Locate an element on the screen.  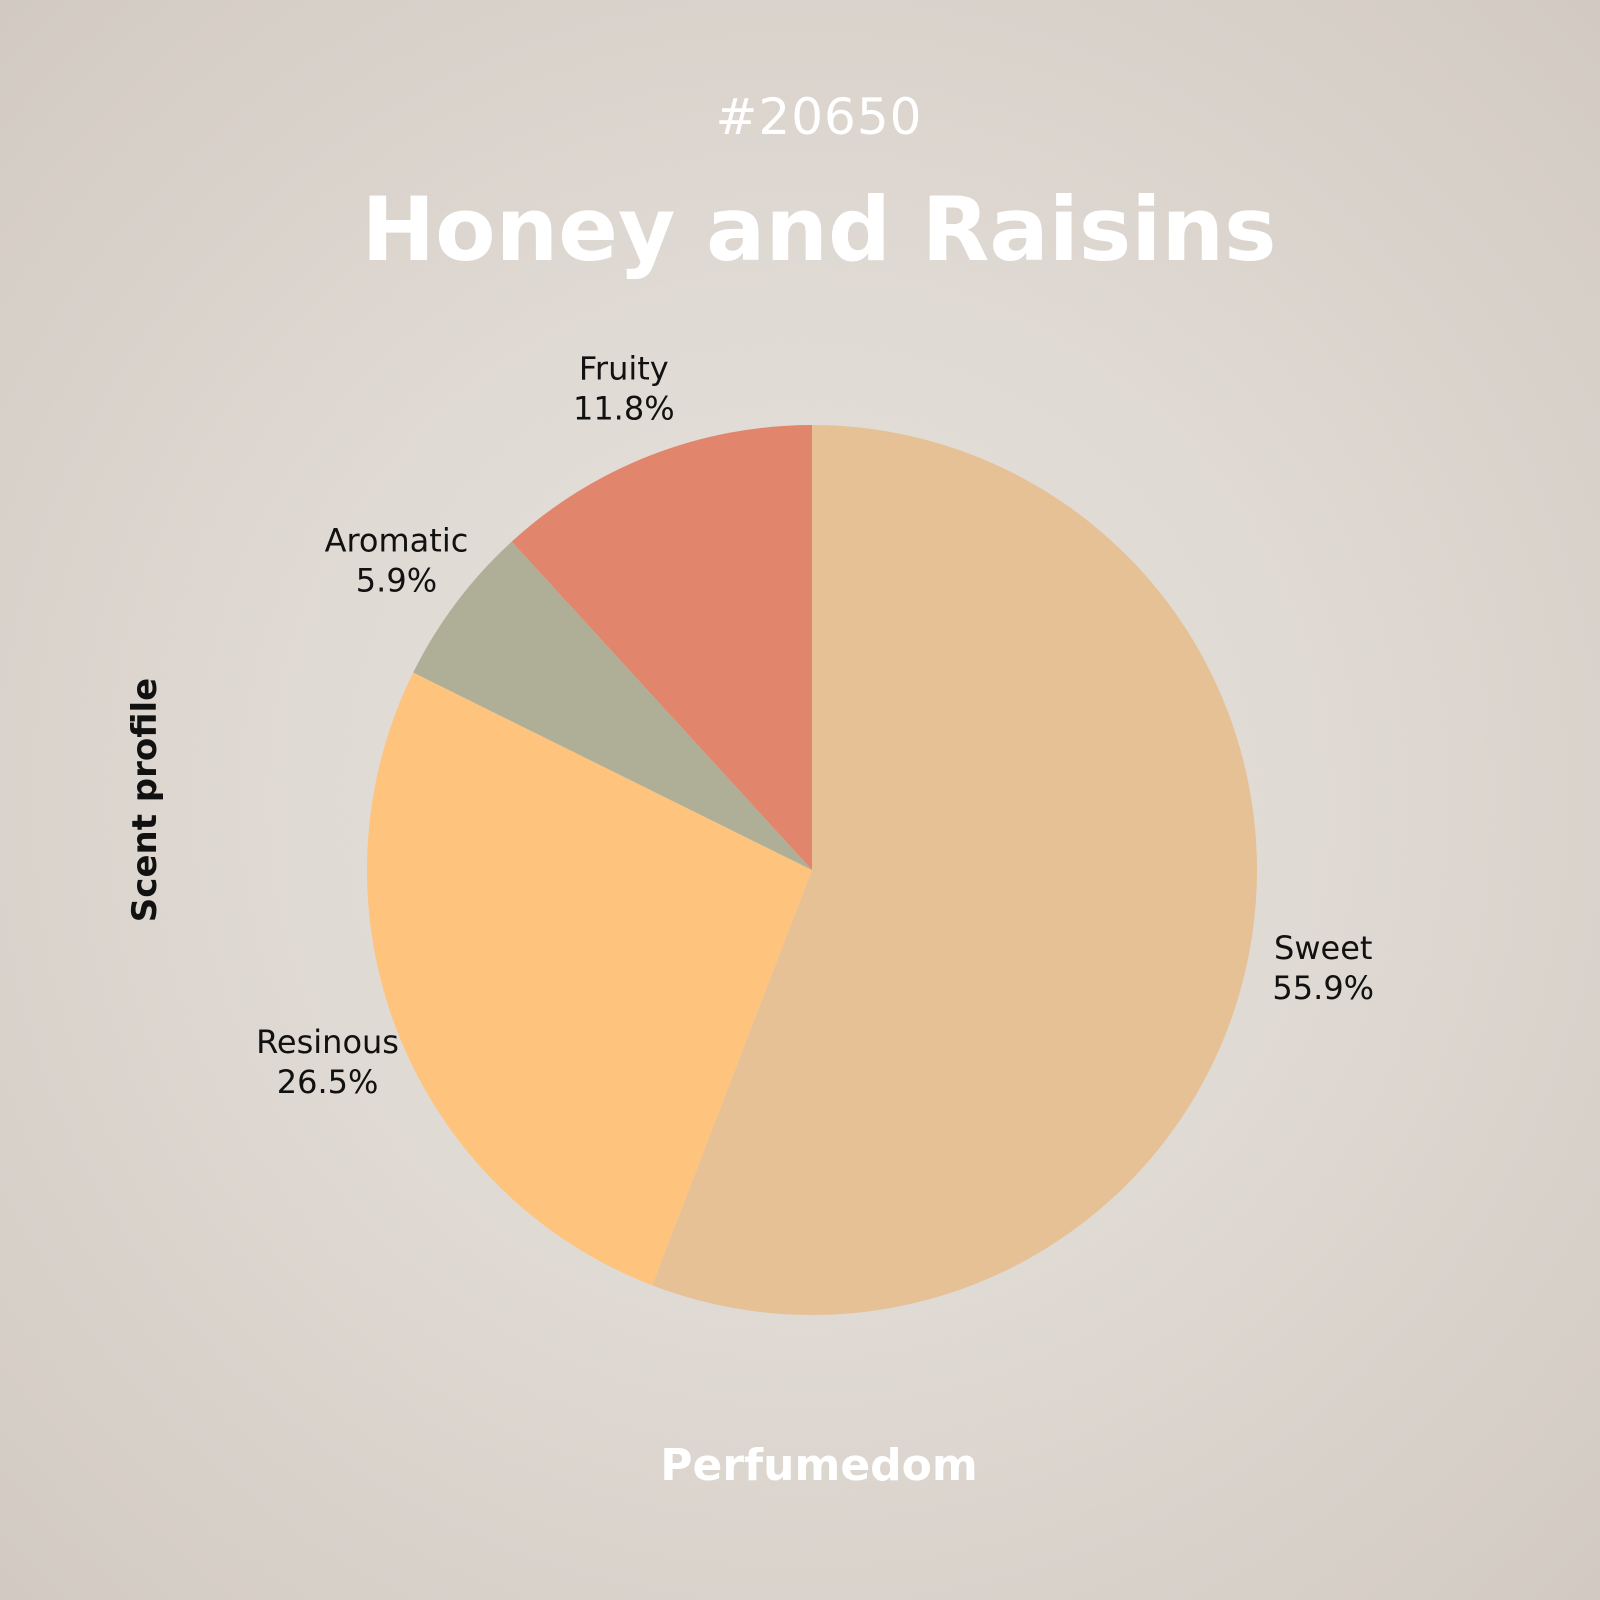
pie-slice-resinous is located at coordinates (589, 979).